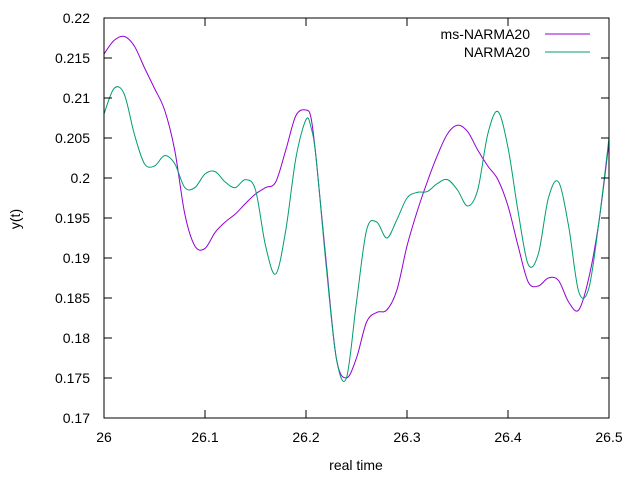 Image resolution: width=640 pixels, height=480 pixels. What do you see at coordinates (486, 34) in the screenshot?
I see `legend-label: ms-NARMA20` at bounding box center [486, 34].